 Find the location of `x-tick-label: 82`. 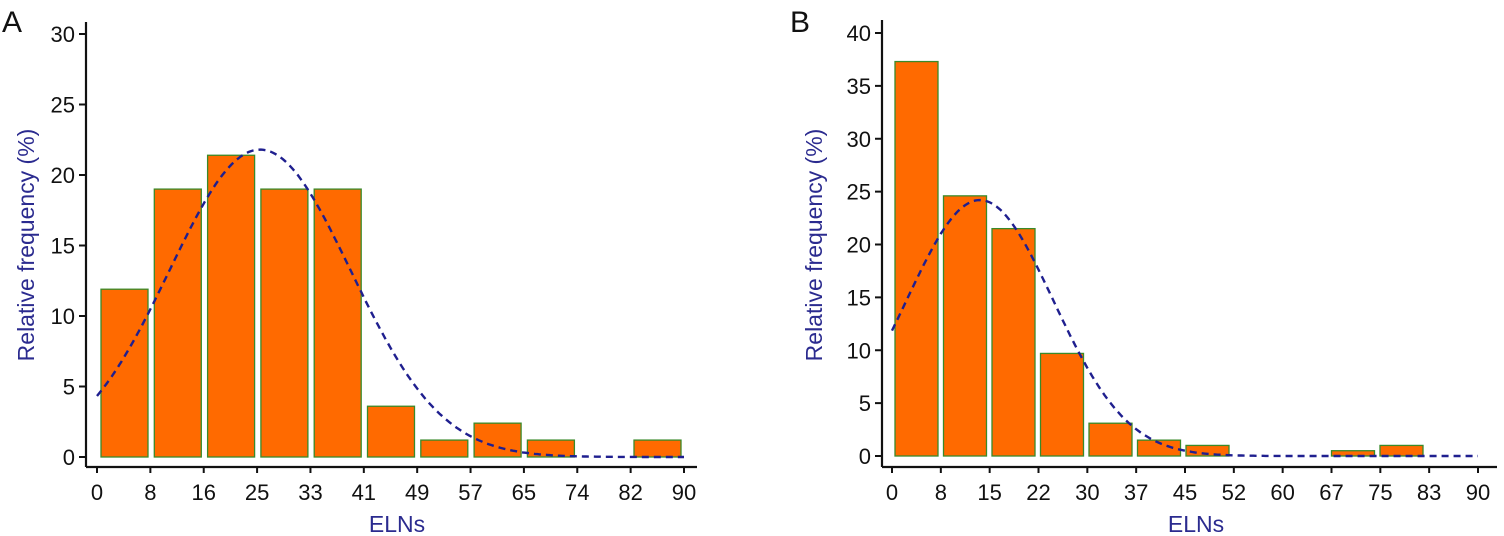

x-tick-label: 82 is located at coordinates (630, 492).